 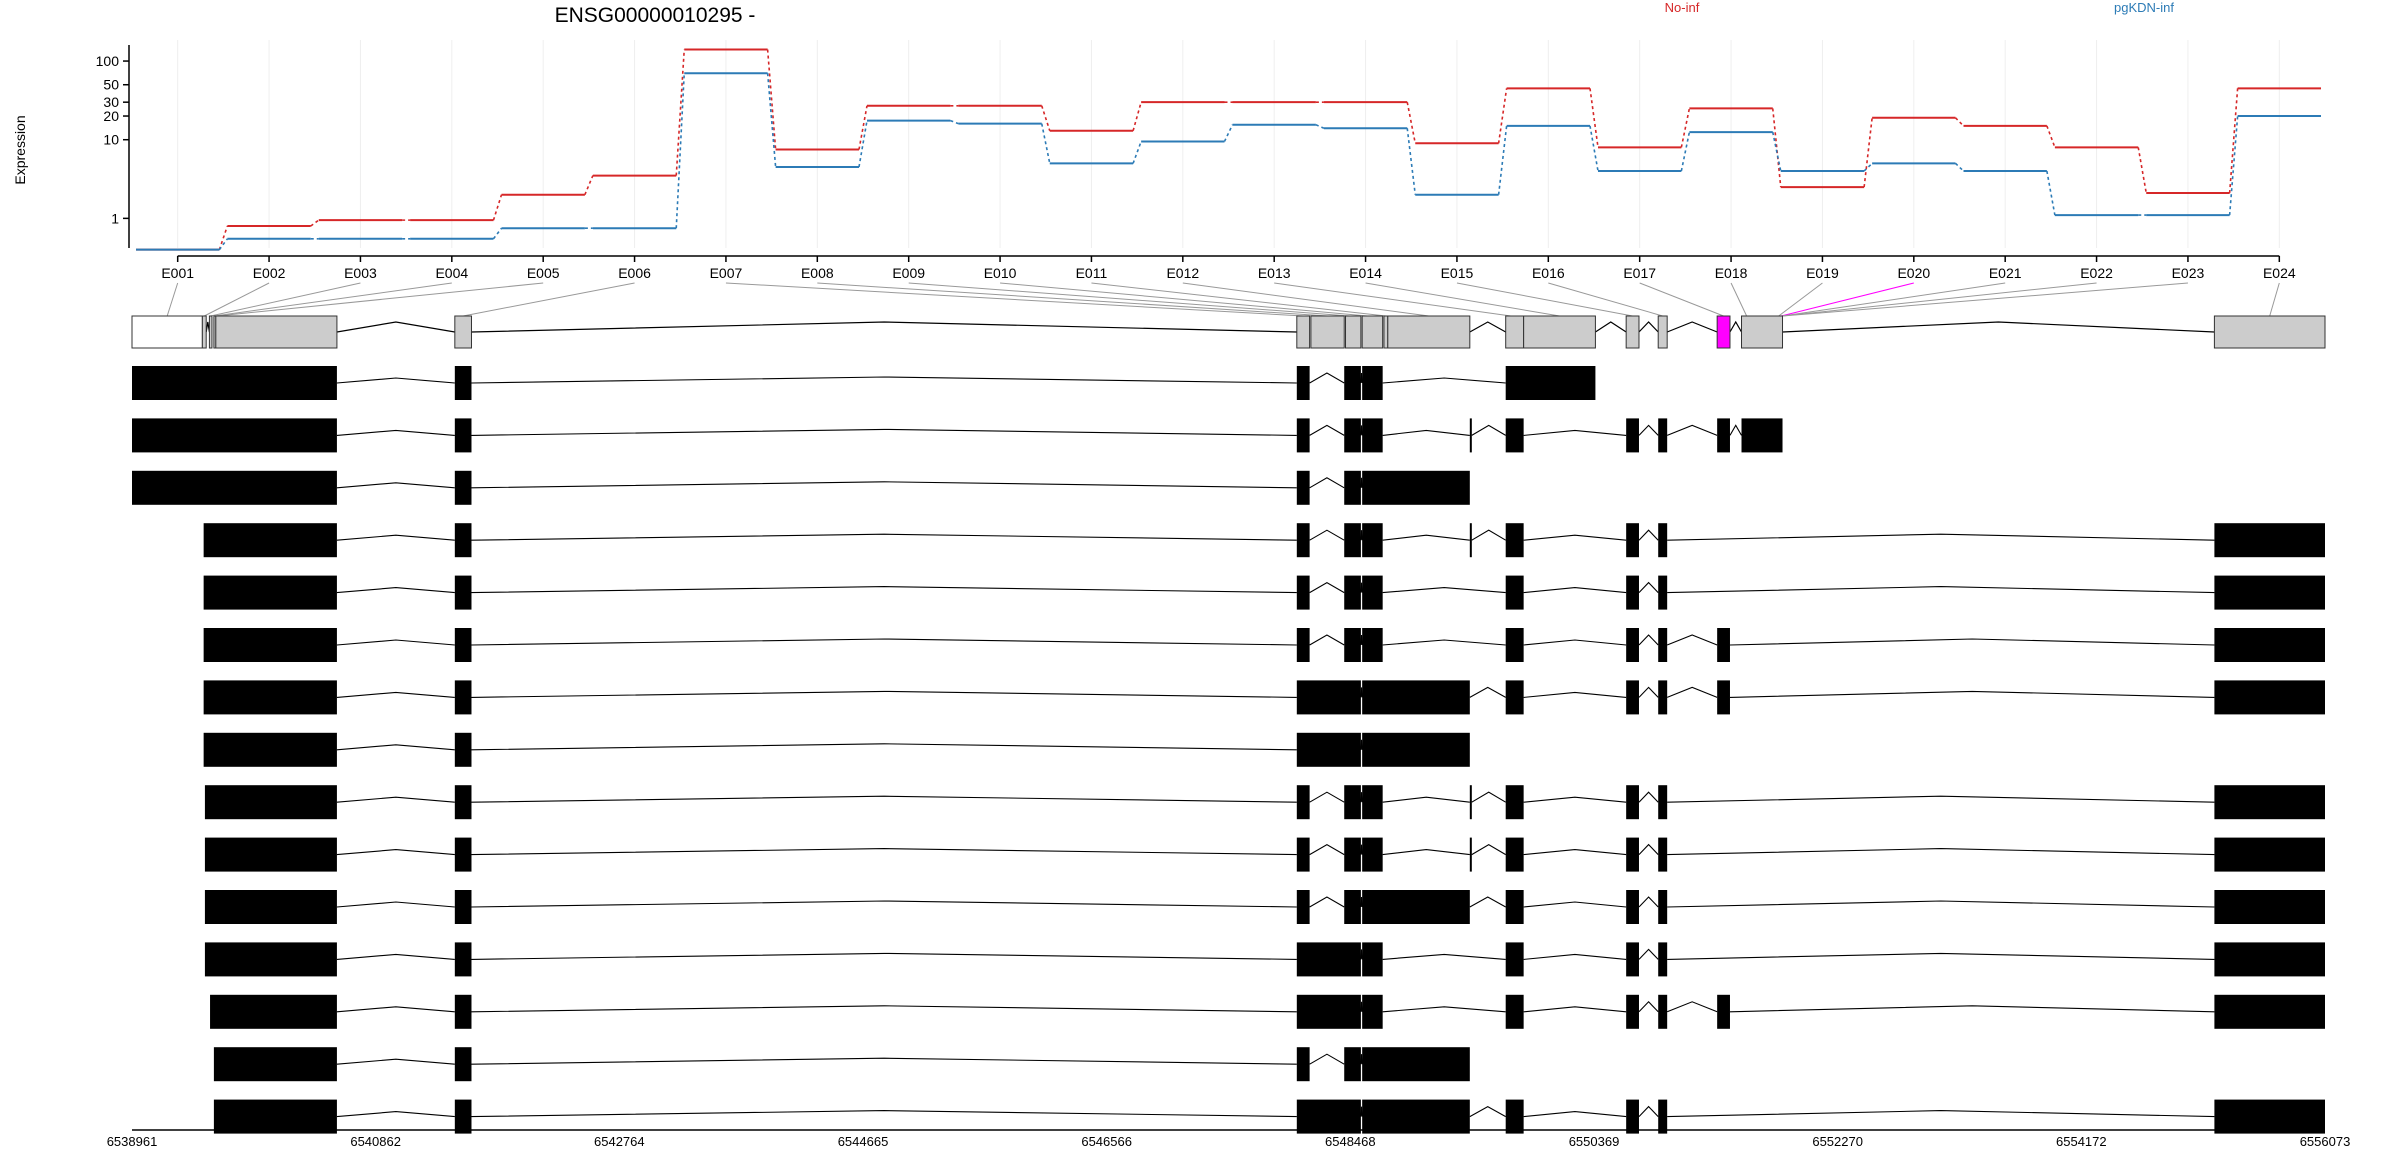 I want to click on genomic-tick-label: 6554172, so click(x=2081, y=1141).